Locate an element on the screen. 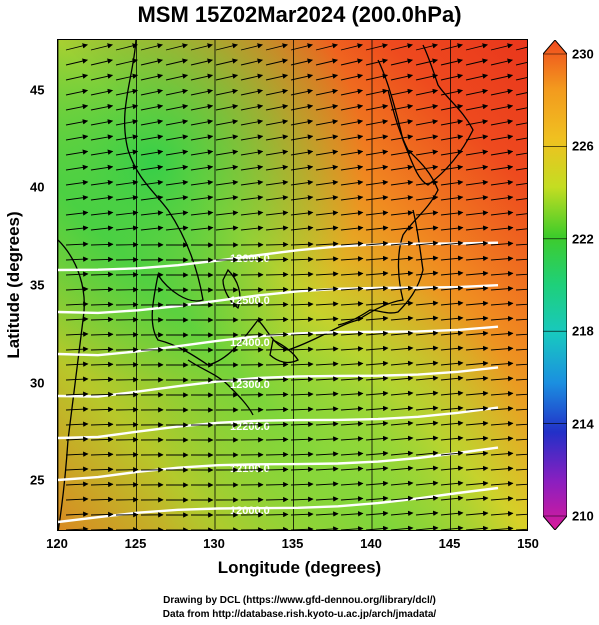 This screenshot has width=599, height=625. colorbar-body is located at coordinates (555, 285).